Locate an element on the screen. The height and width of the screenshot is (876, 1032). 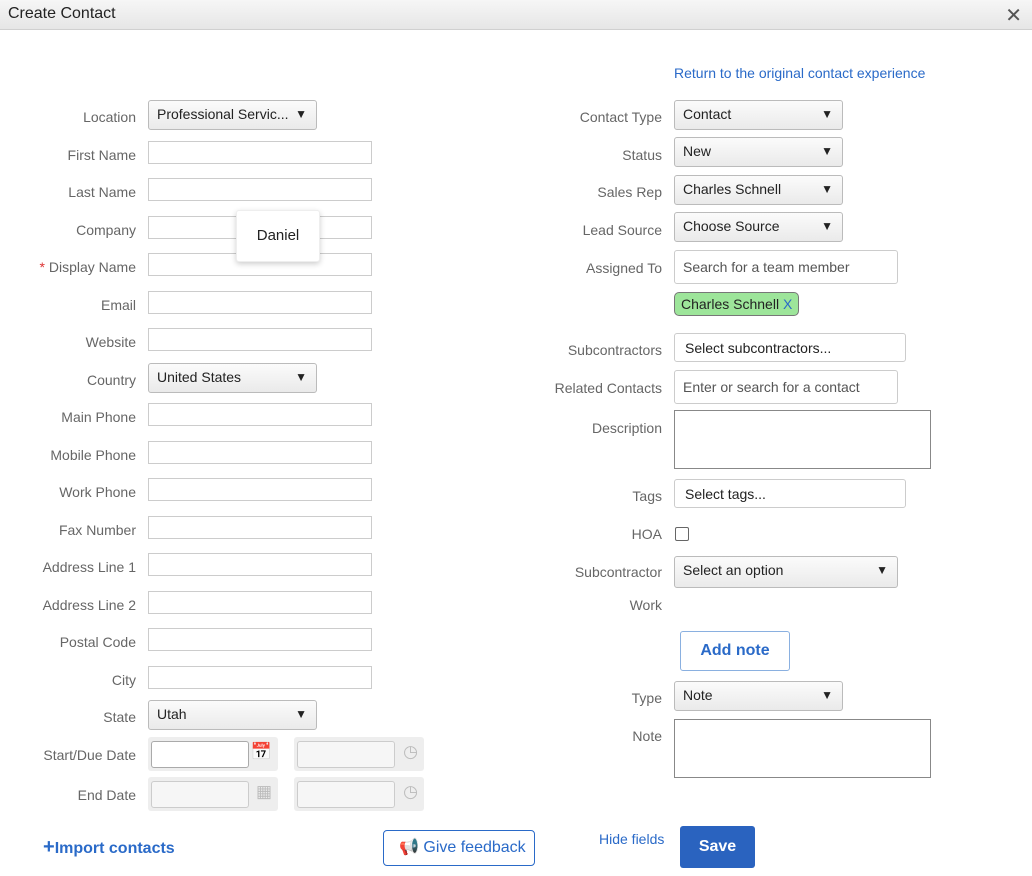
note-type-select: Note ▼ is located at coordinates (758, 696).